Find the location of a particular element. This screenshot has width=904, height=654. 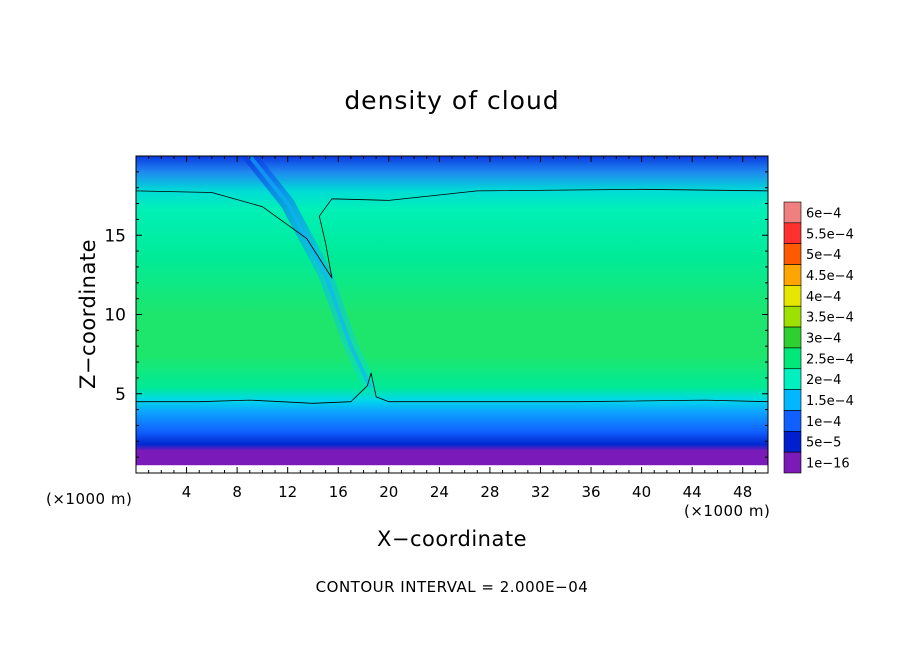

chart-title: density of cloud is located at coordinates (452, 100).